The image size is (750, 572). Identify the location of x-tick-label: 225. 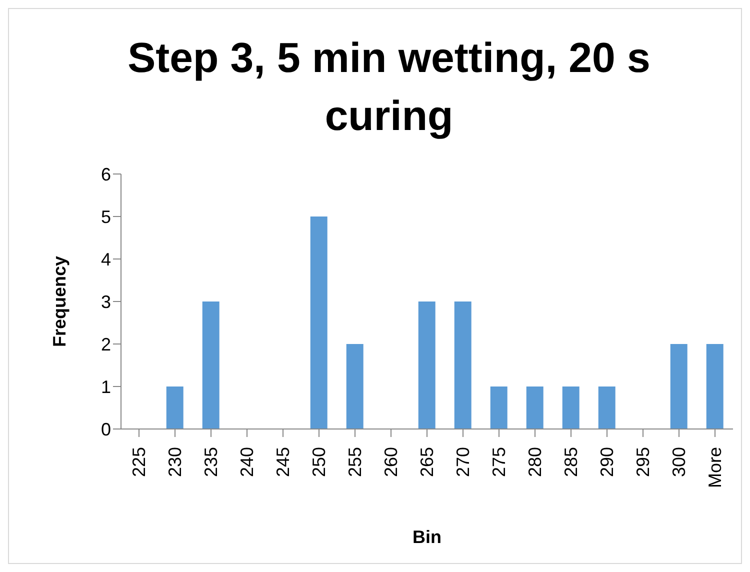
(139, 462).